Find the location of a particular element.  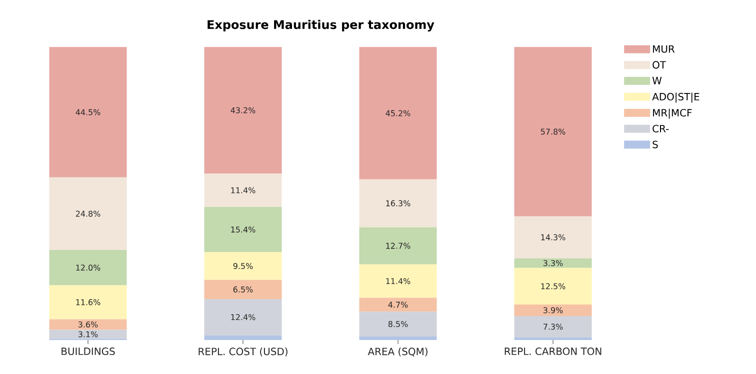

legend-label: W is located at coordinates (657, 80).